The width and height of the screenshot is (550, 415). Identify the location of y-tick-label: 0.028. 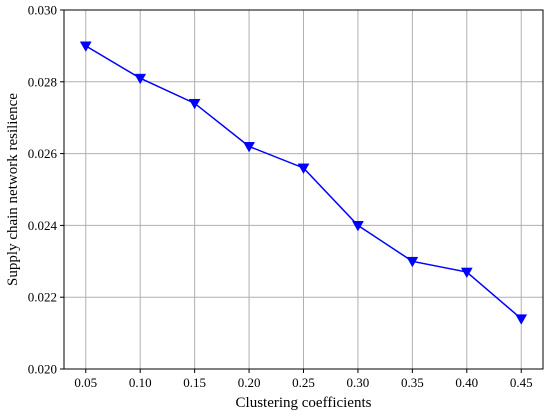
(42, 81).